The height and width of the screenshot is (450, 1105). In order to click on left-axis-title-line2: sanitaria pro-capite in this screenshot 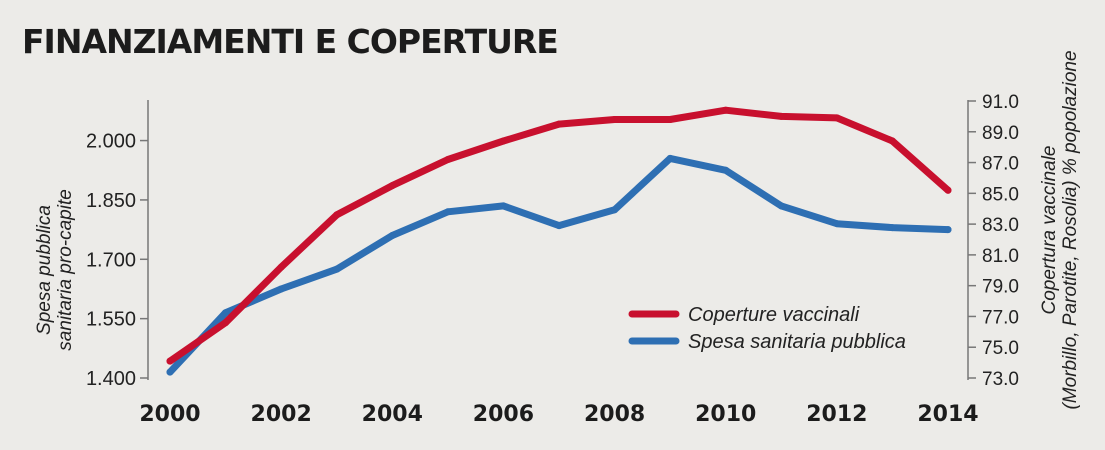, I will do `click(65, 270)`.